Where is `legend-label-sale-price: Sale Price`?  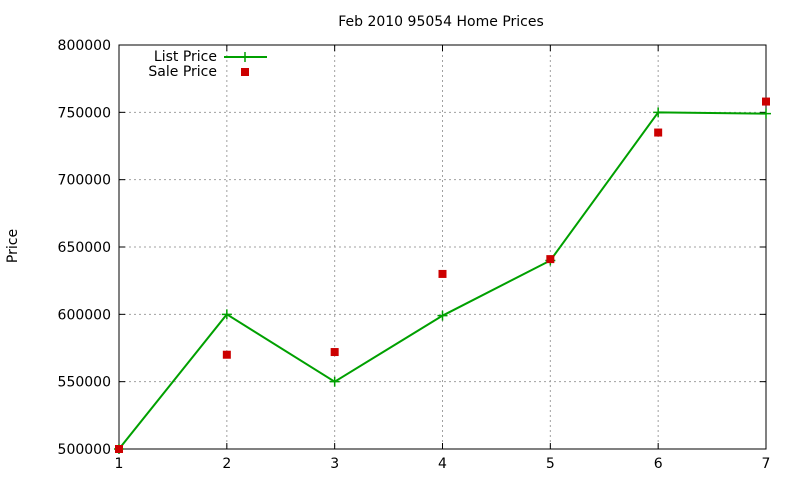
legend-label-sale-price: Sale Price is located at coordinates (182, 72).